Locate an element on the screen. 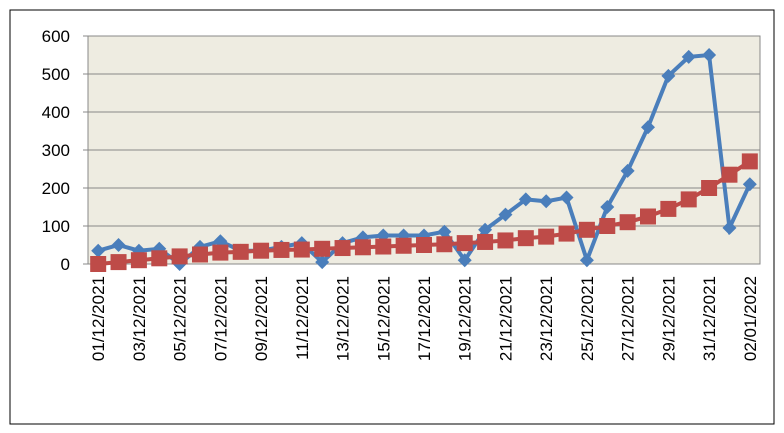  x-tick-label: 11/12/2021 is located at coordinates (302, 318).